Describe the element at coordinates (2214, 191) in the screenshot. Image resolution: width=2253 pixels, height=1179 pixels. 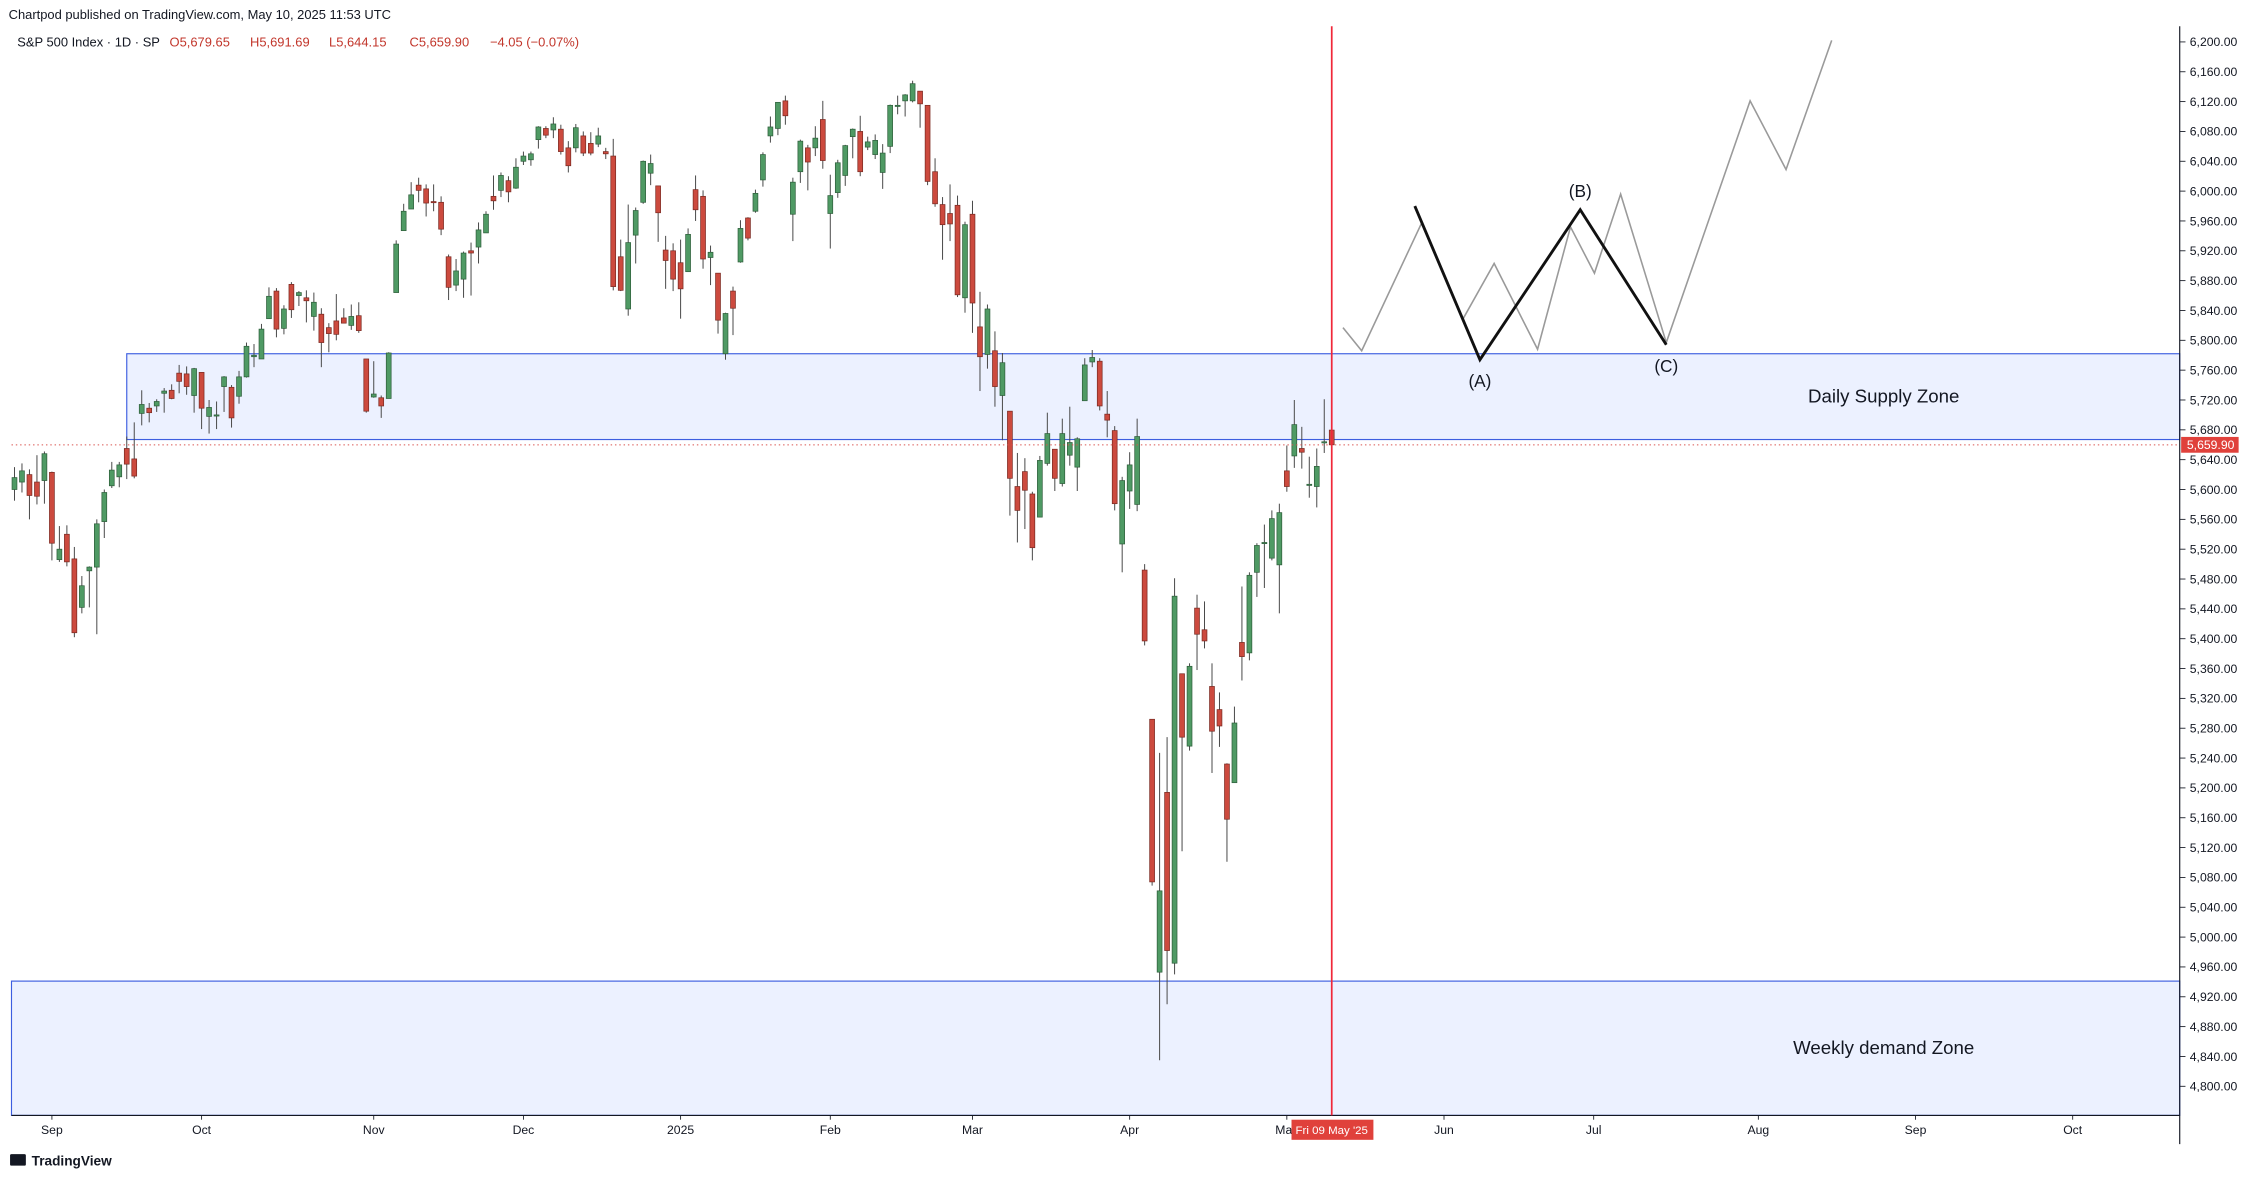
I see `y-tick-label: 6,000.00` at that location.